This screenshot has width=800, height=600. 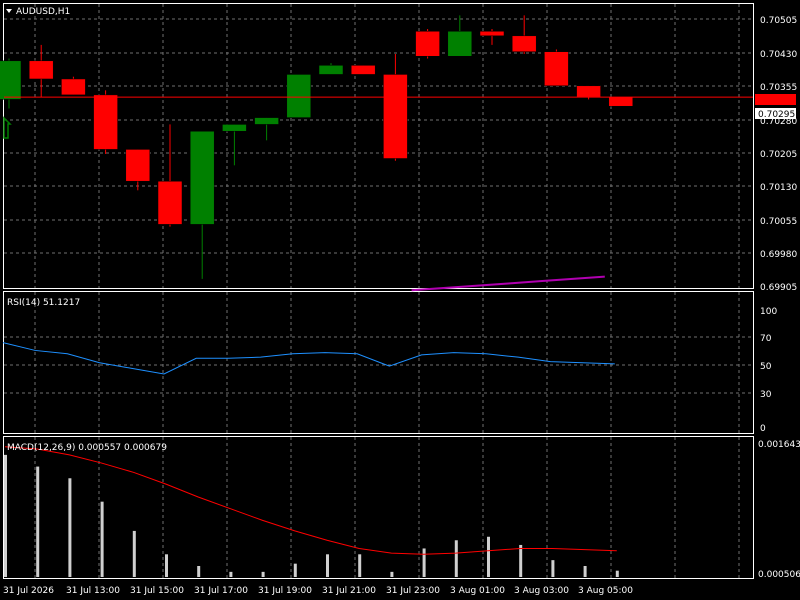 I want to click on rsi-tick: 100, so click(x=768, y=312).